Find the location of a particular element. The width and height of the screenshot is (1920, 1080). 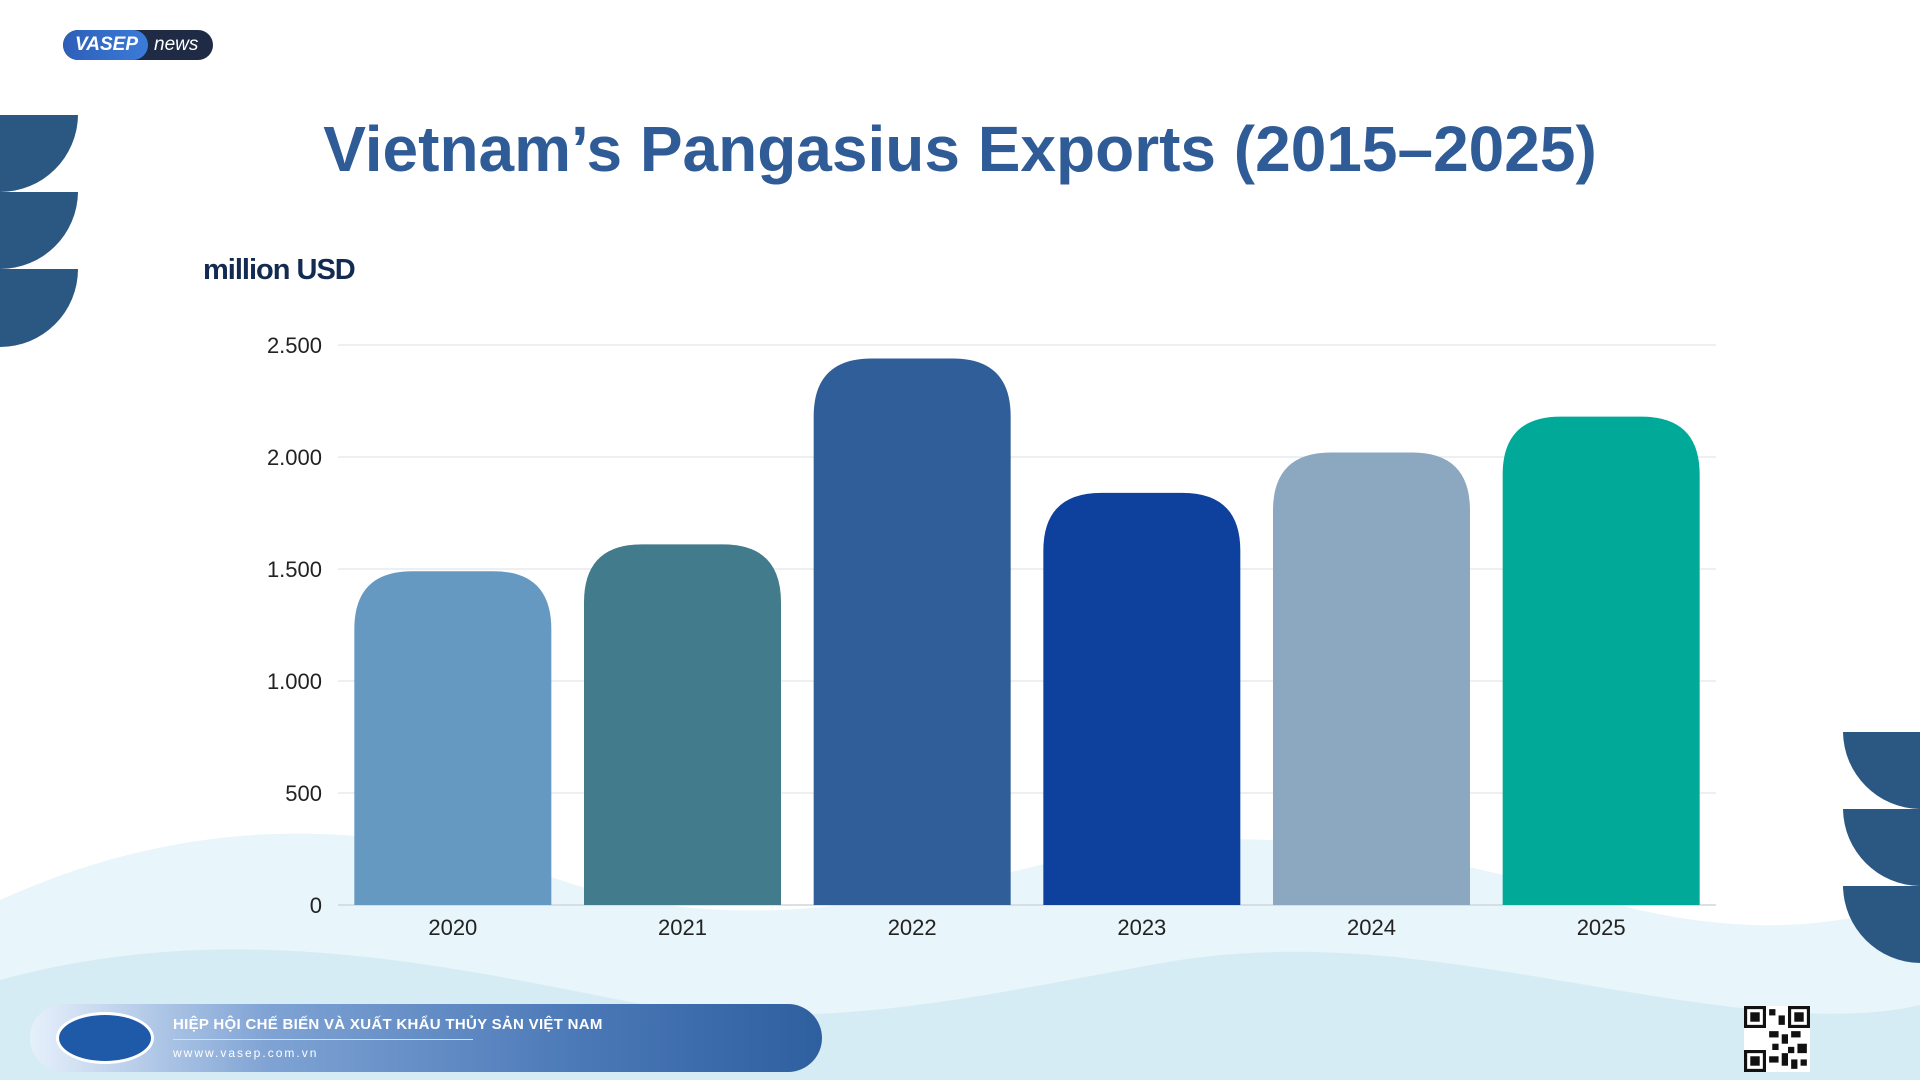

y-tick-label: 1.500 is located at coordinates (294, 569).